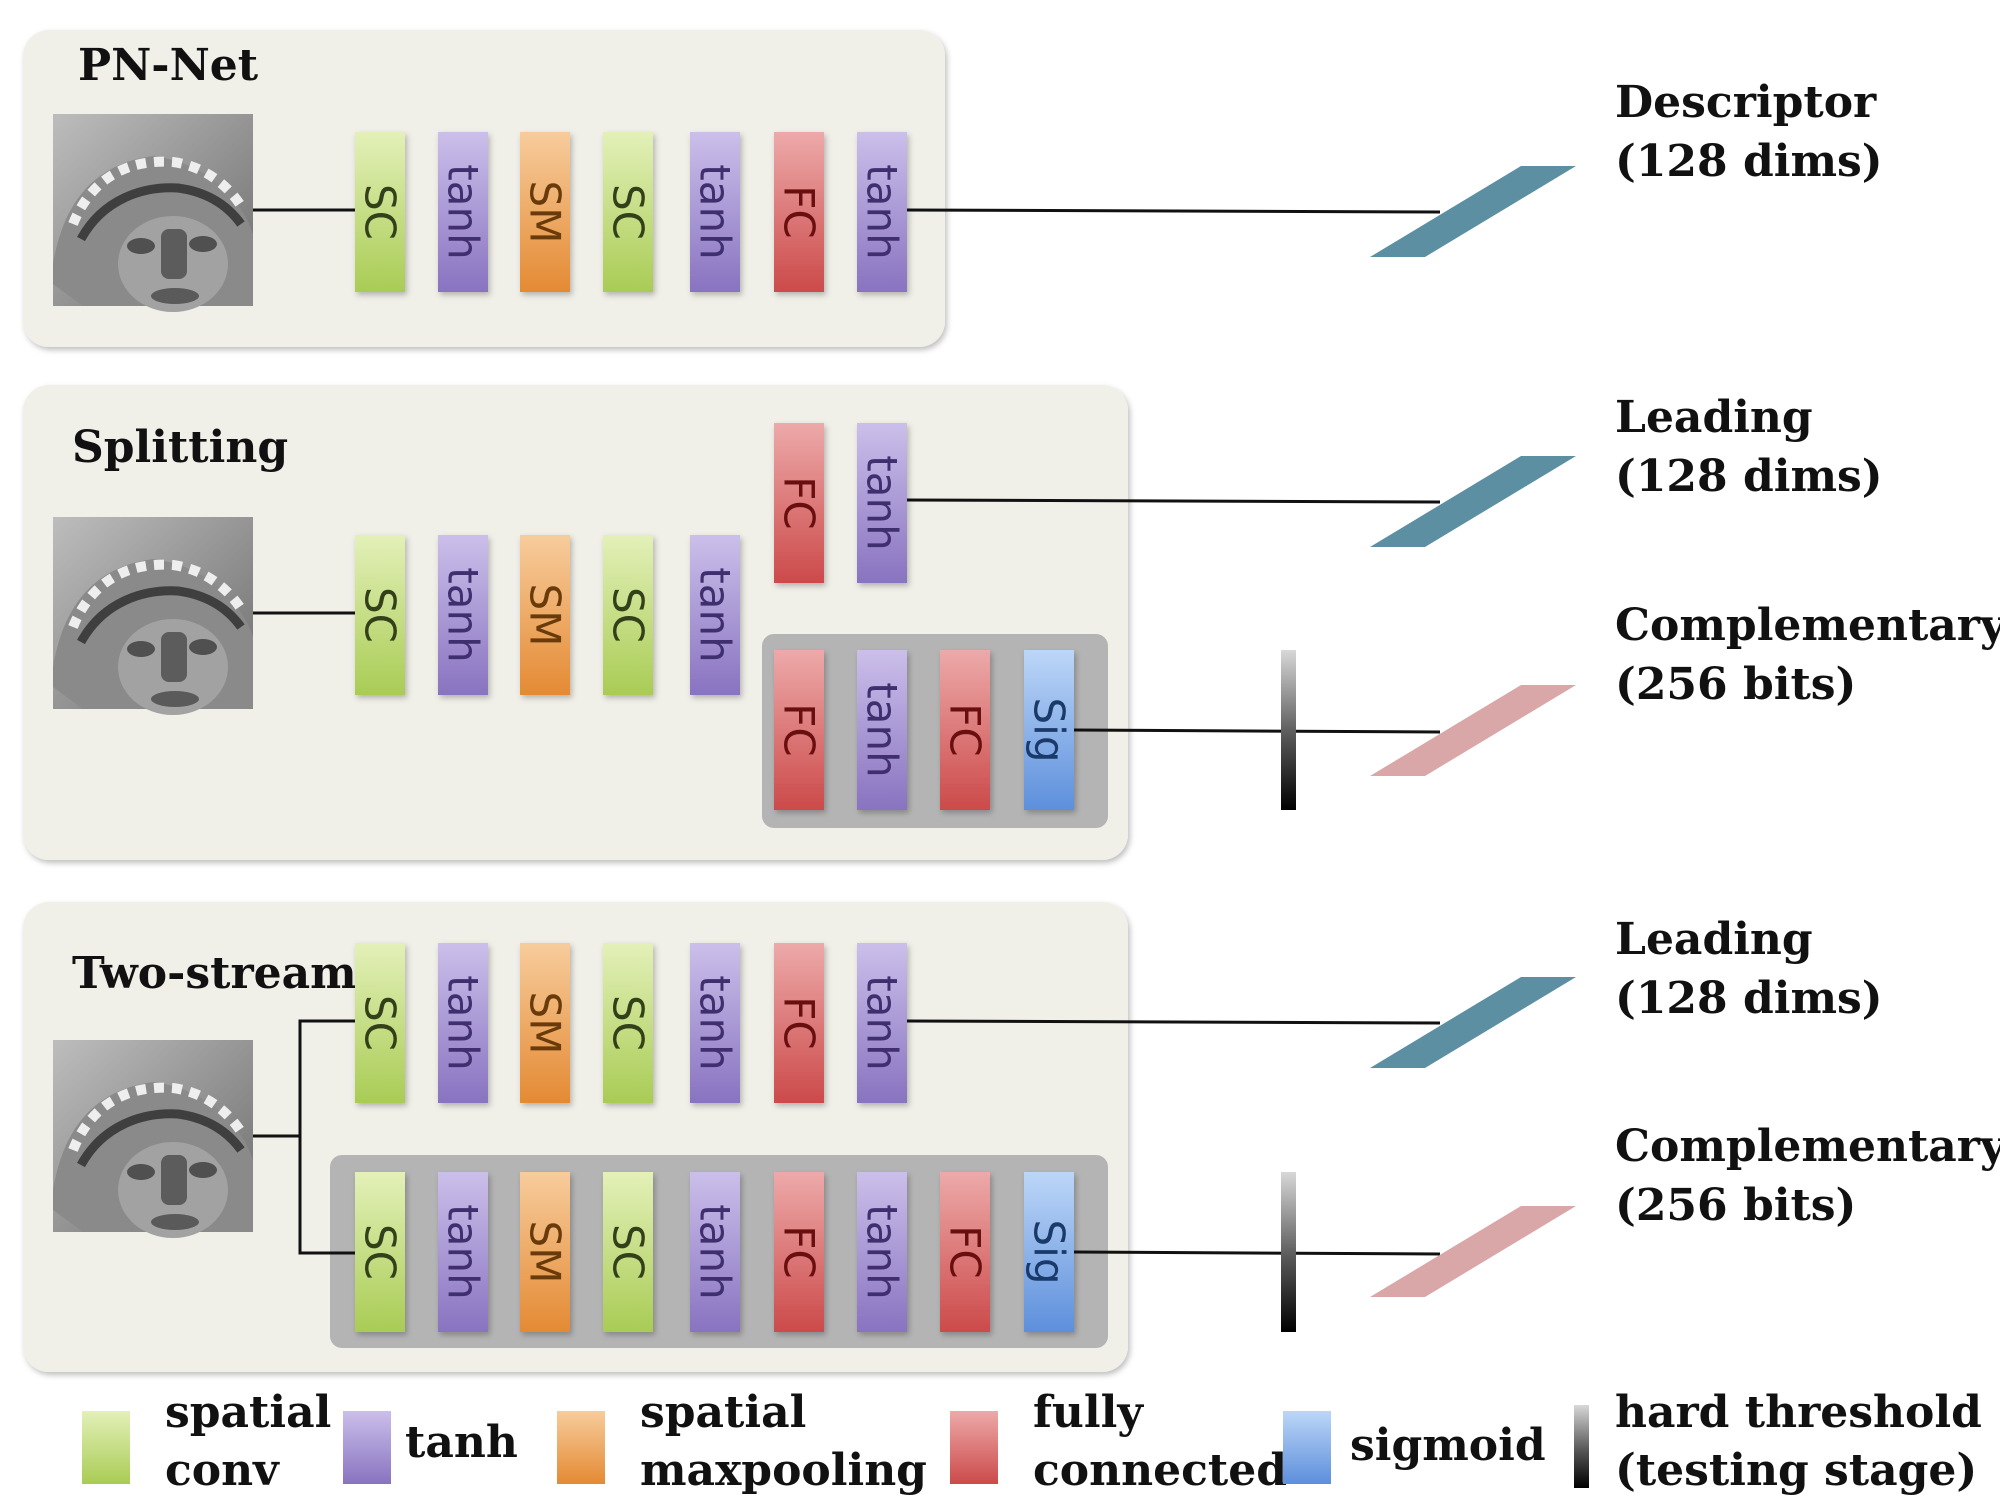  I want to click on legend-label-hard-threshold-line2: (testing stage), so click(1796, 1470).